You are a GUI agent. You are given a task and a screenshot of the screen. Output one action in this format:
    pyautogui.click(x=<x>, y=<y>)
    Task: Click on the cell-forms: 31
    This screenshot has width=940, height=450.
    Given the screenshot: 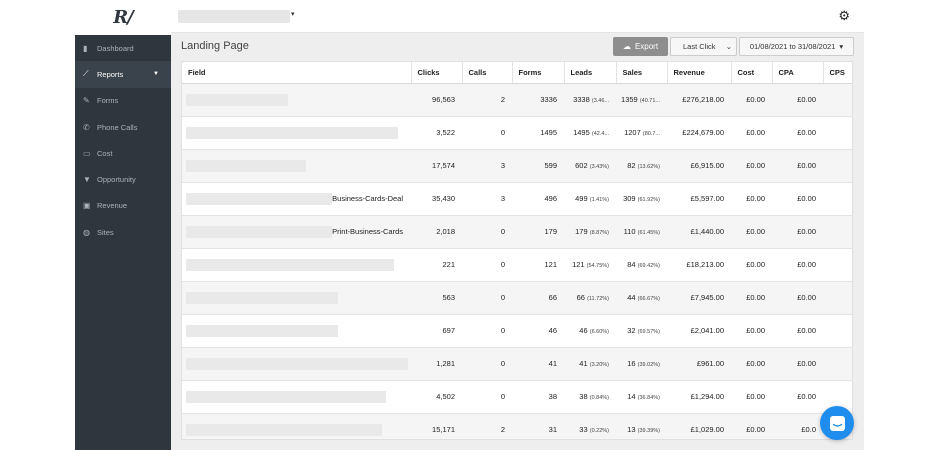 What is the action you would take?
    pyautogui.click(x=538, y=426)
    